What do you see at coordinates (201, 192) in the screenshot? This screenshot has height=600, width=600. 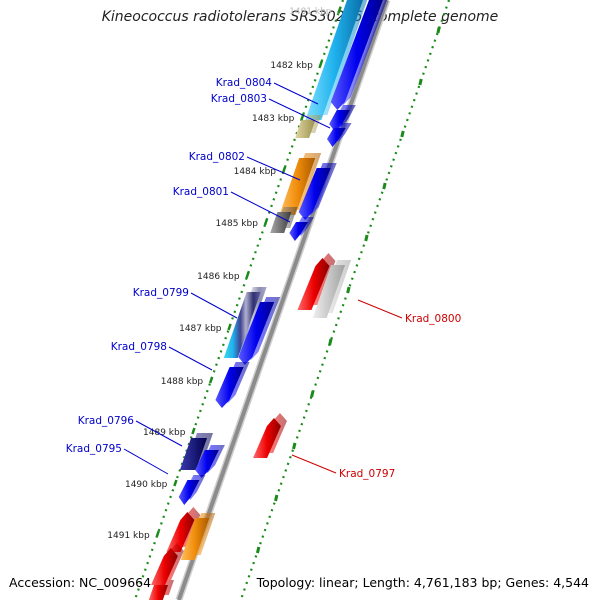 I see `gene-label-forward: Krad_0801` at bounding box center [201, 192].